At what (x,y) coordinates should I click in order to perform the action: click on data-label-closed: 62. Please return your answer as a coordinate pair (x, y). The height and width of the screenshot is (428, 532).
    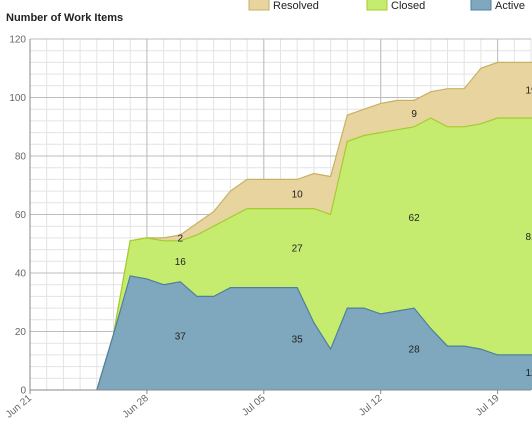
    Looking at the image, I should click on (415, 218).